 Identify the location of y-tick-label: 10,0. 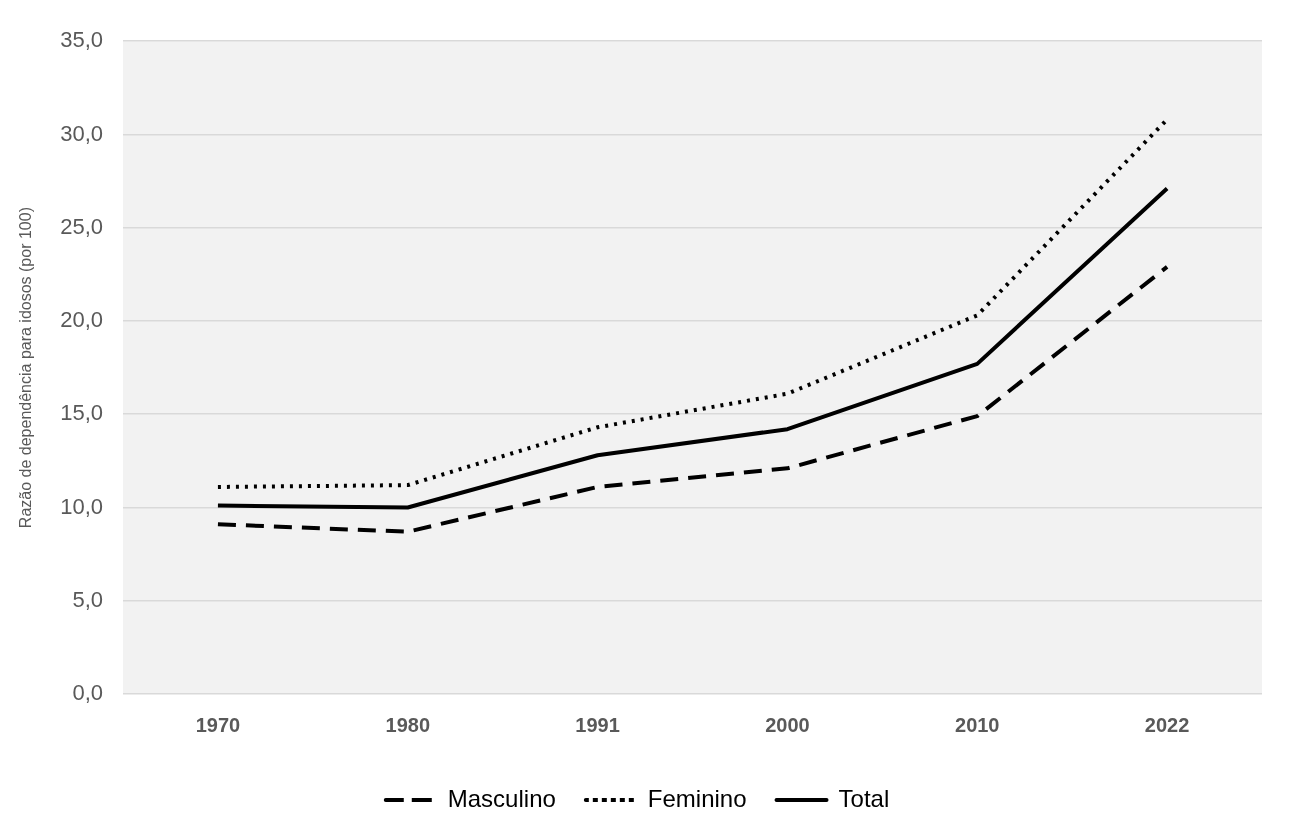
(82, 506).